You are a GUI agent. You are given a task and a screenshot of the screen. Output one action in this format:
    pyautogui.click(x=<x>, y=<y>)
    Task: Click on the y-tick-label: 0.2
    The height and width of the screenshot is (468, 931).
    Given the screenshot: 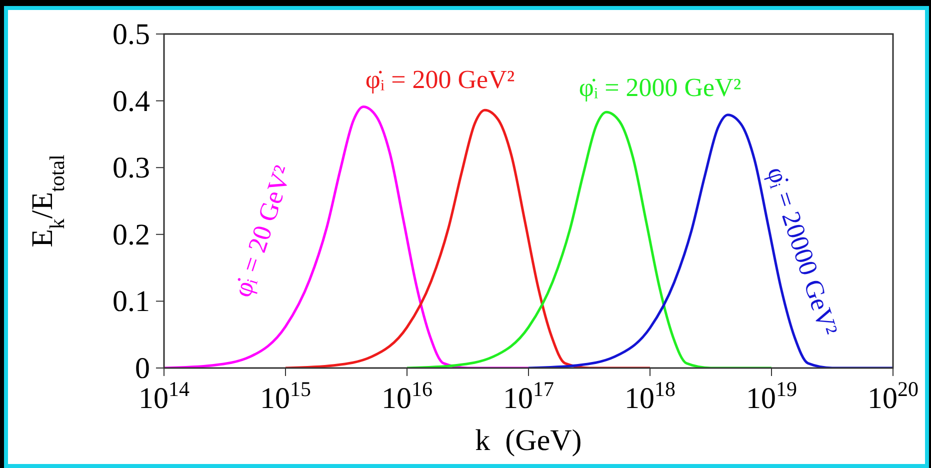 What is the action you would take?
    pyautogui.click(x=131, y=235)
    